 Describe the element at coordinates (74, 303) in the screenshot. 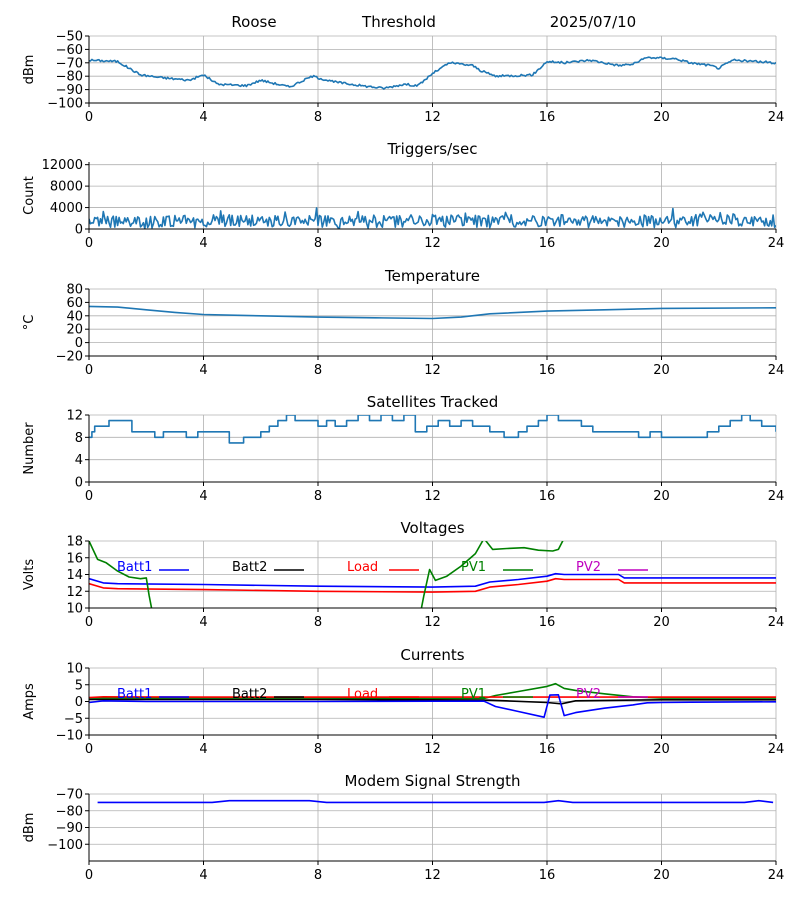

I see `y-tick-label: 60` at that location.